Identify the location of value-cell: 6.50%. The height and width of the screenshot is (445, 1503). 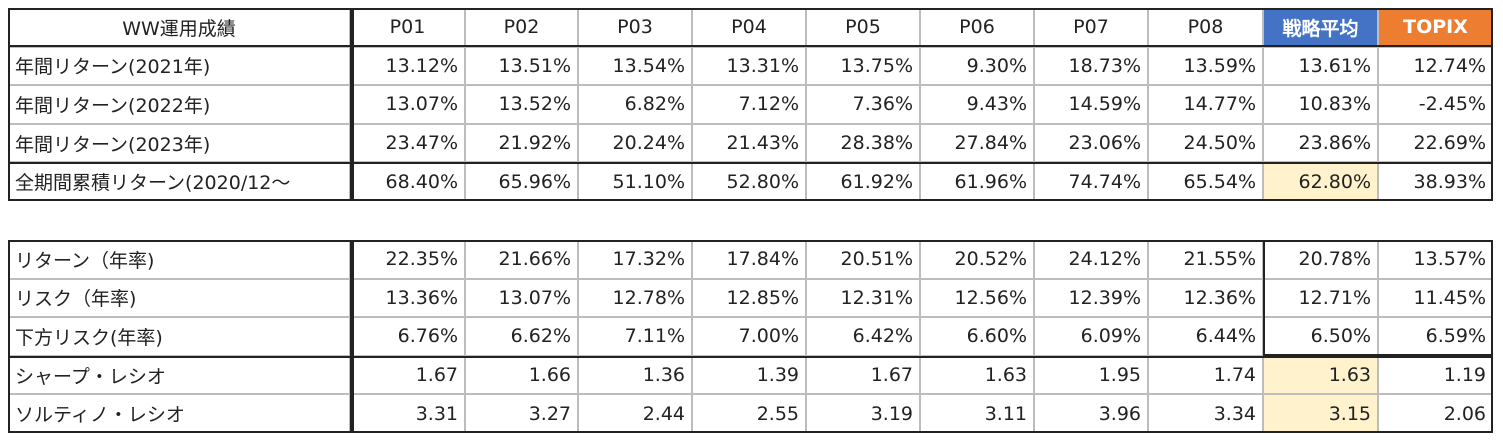
(1320, 336).